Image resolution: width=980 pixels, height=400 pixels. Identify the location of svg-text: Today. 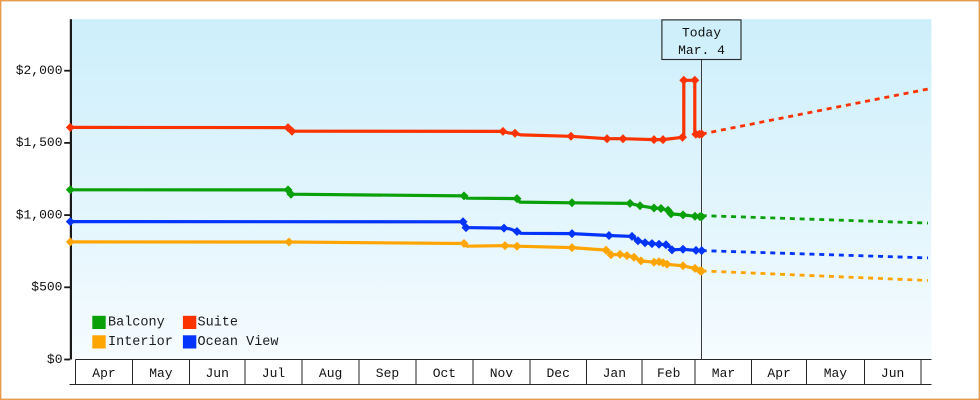
(701, 32).